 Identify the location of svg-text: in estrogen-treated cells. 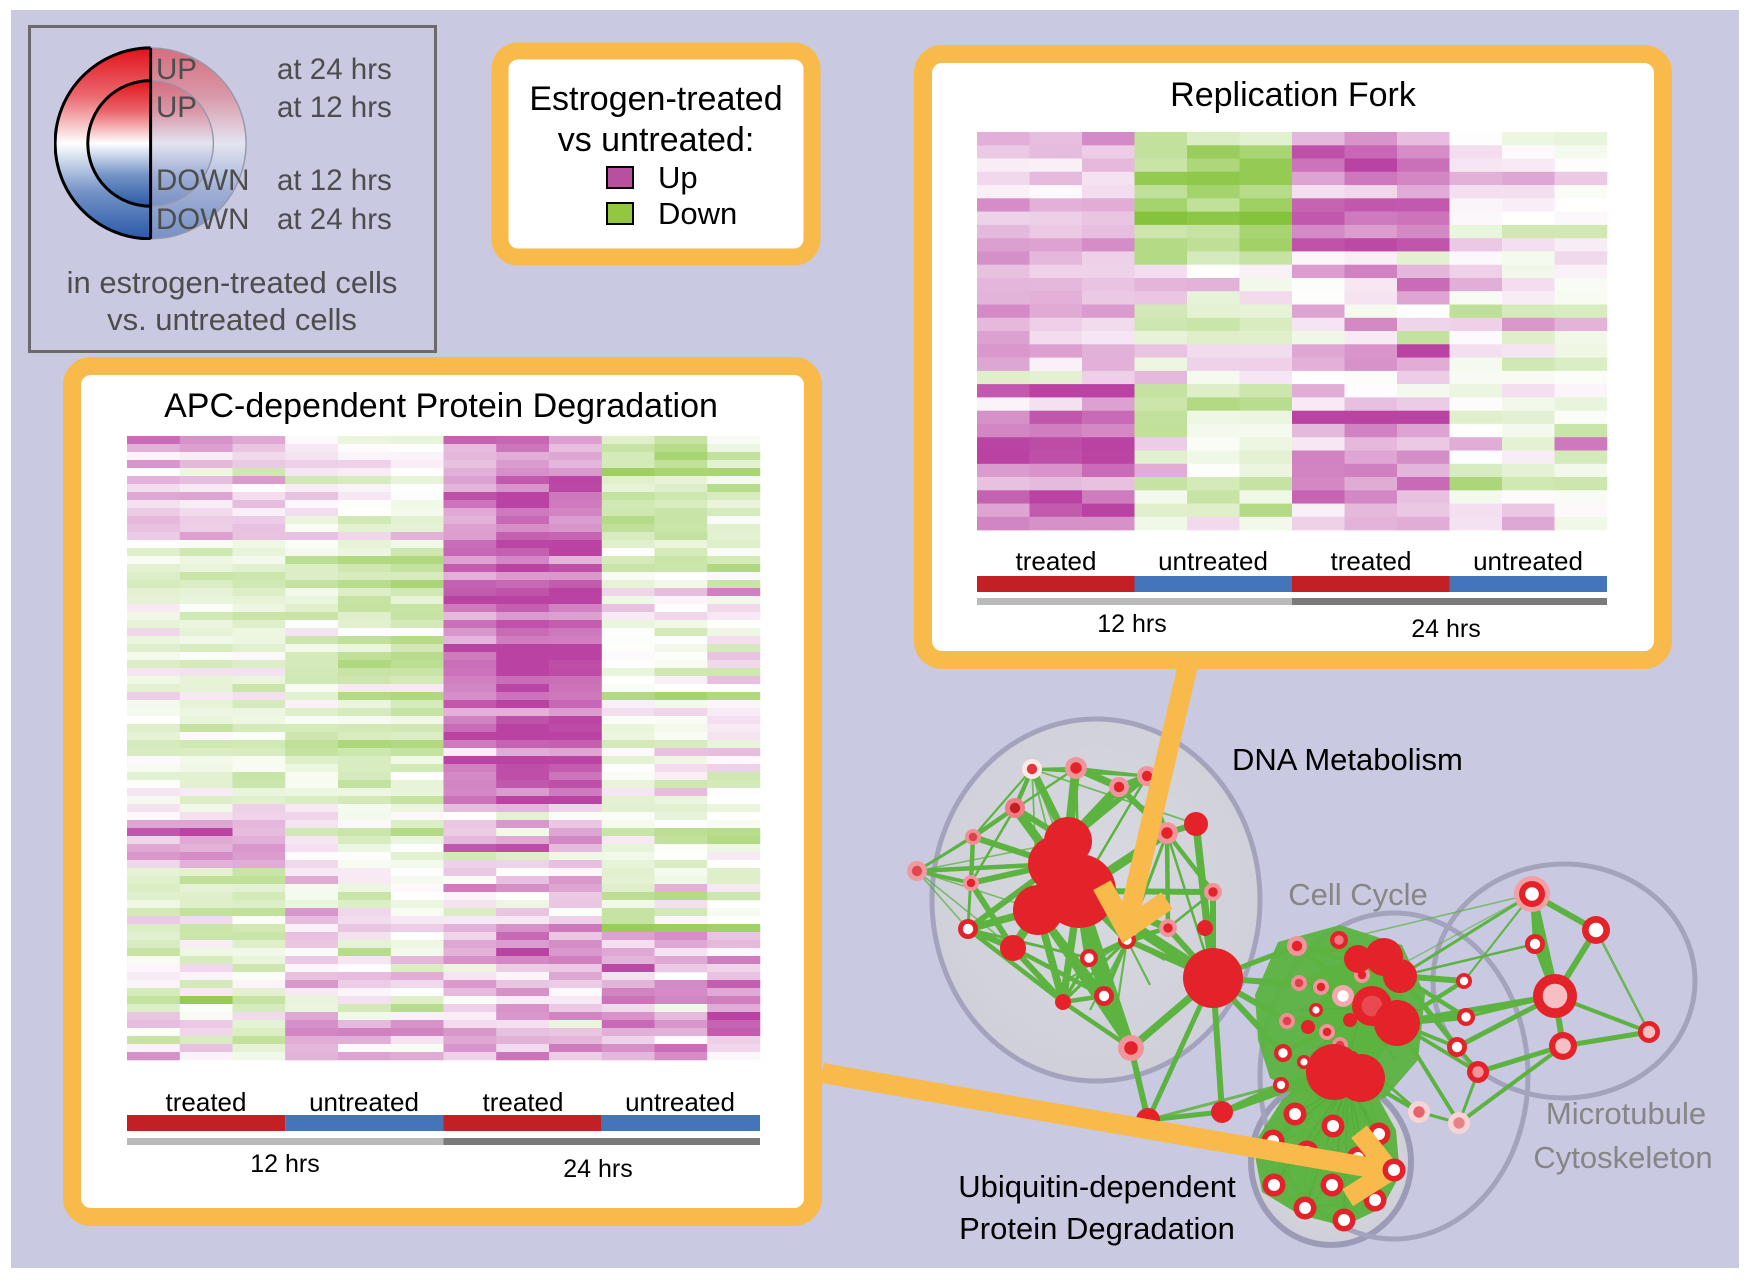
(232, 282).